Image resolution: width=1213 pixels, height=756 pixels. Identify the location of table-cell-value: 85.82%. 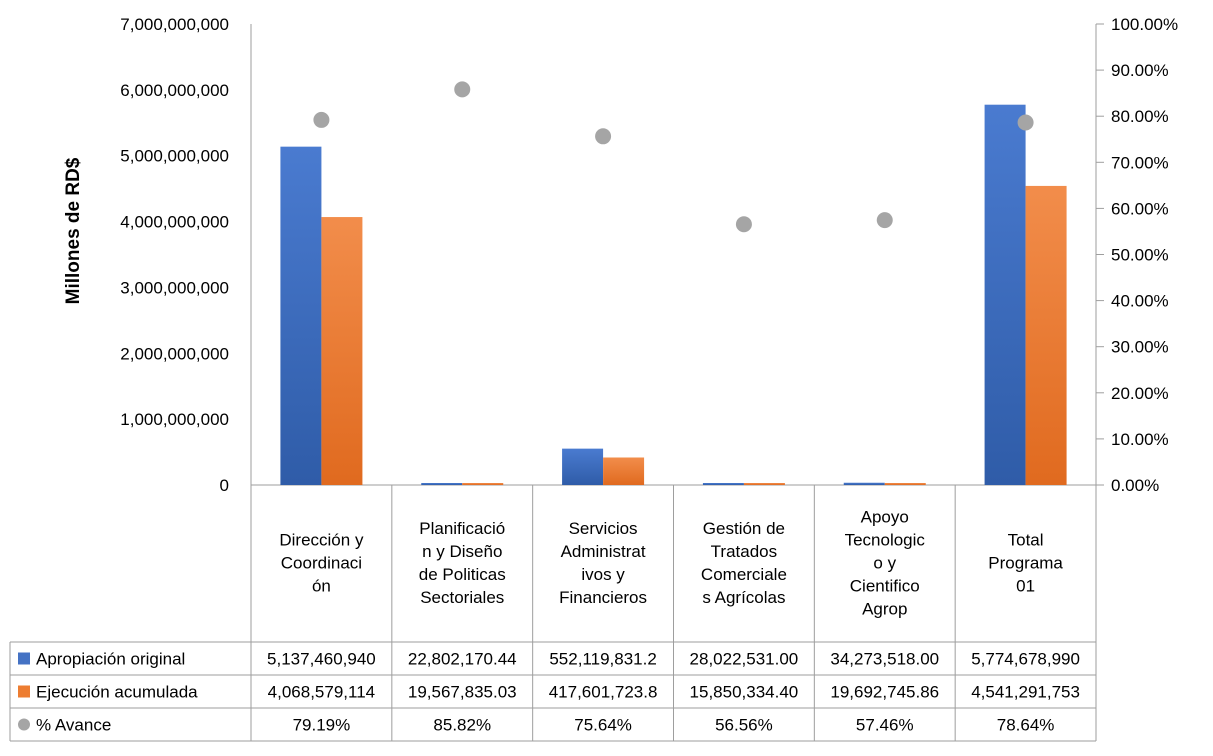
(462, 725).